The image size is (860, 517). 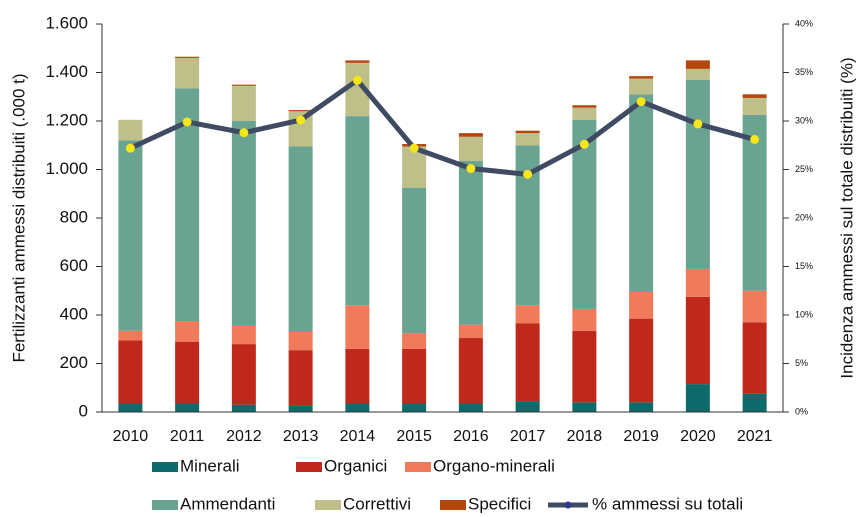 What do you see at coordinates (74, 313) in the screenshot?
I see `y-tick-label: 400` at bounding box center [74, 313].